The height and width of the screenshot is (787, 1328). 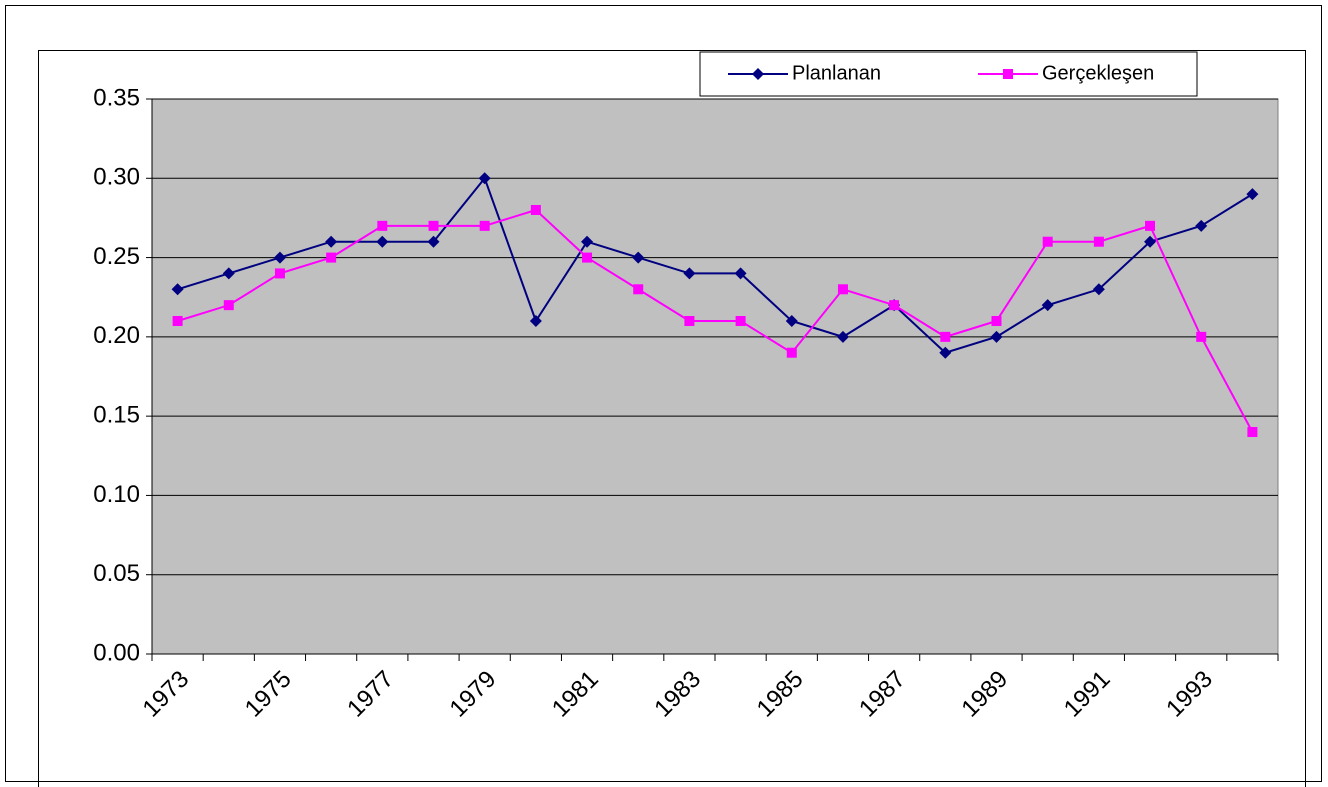 What do you see at coordinates (116, 256) in the screenshot?
I see `y-tick-label: 0.25` at bounding box center [116, 256].